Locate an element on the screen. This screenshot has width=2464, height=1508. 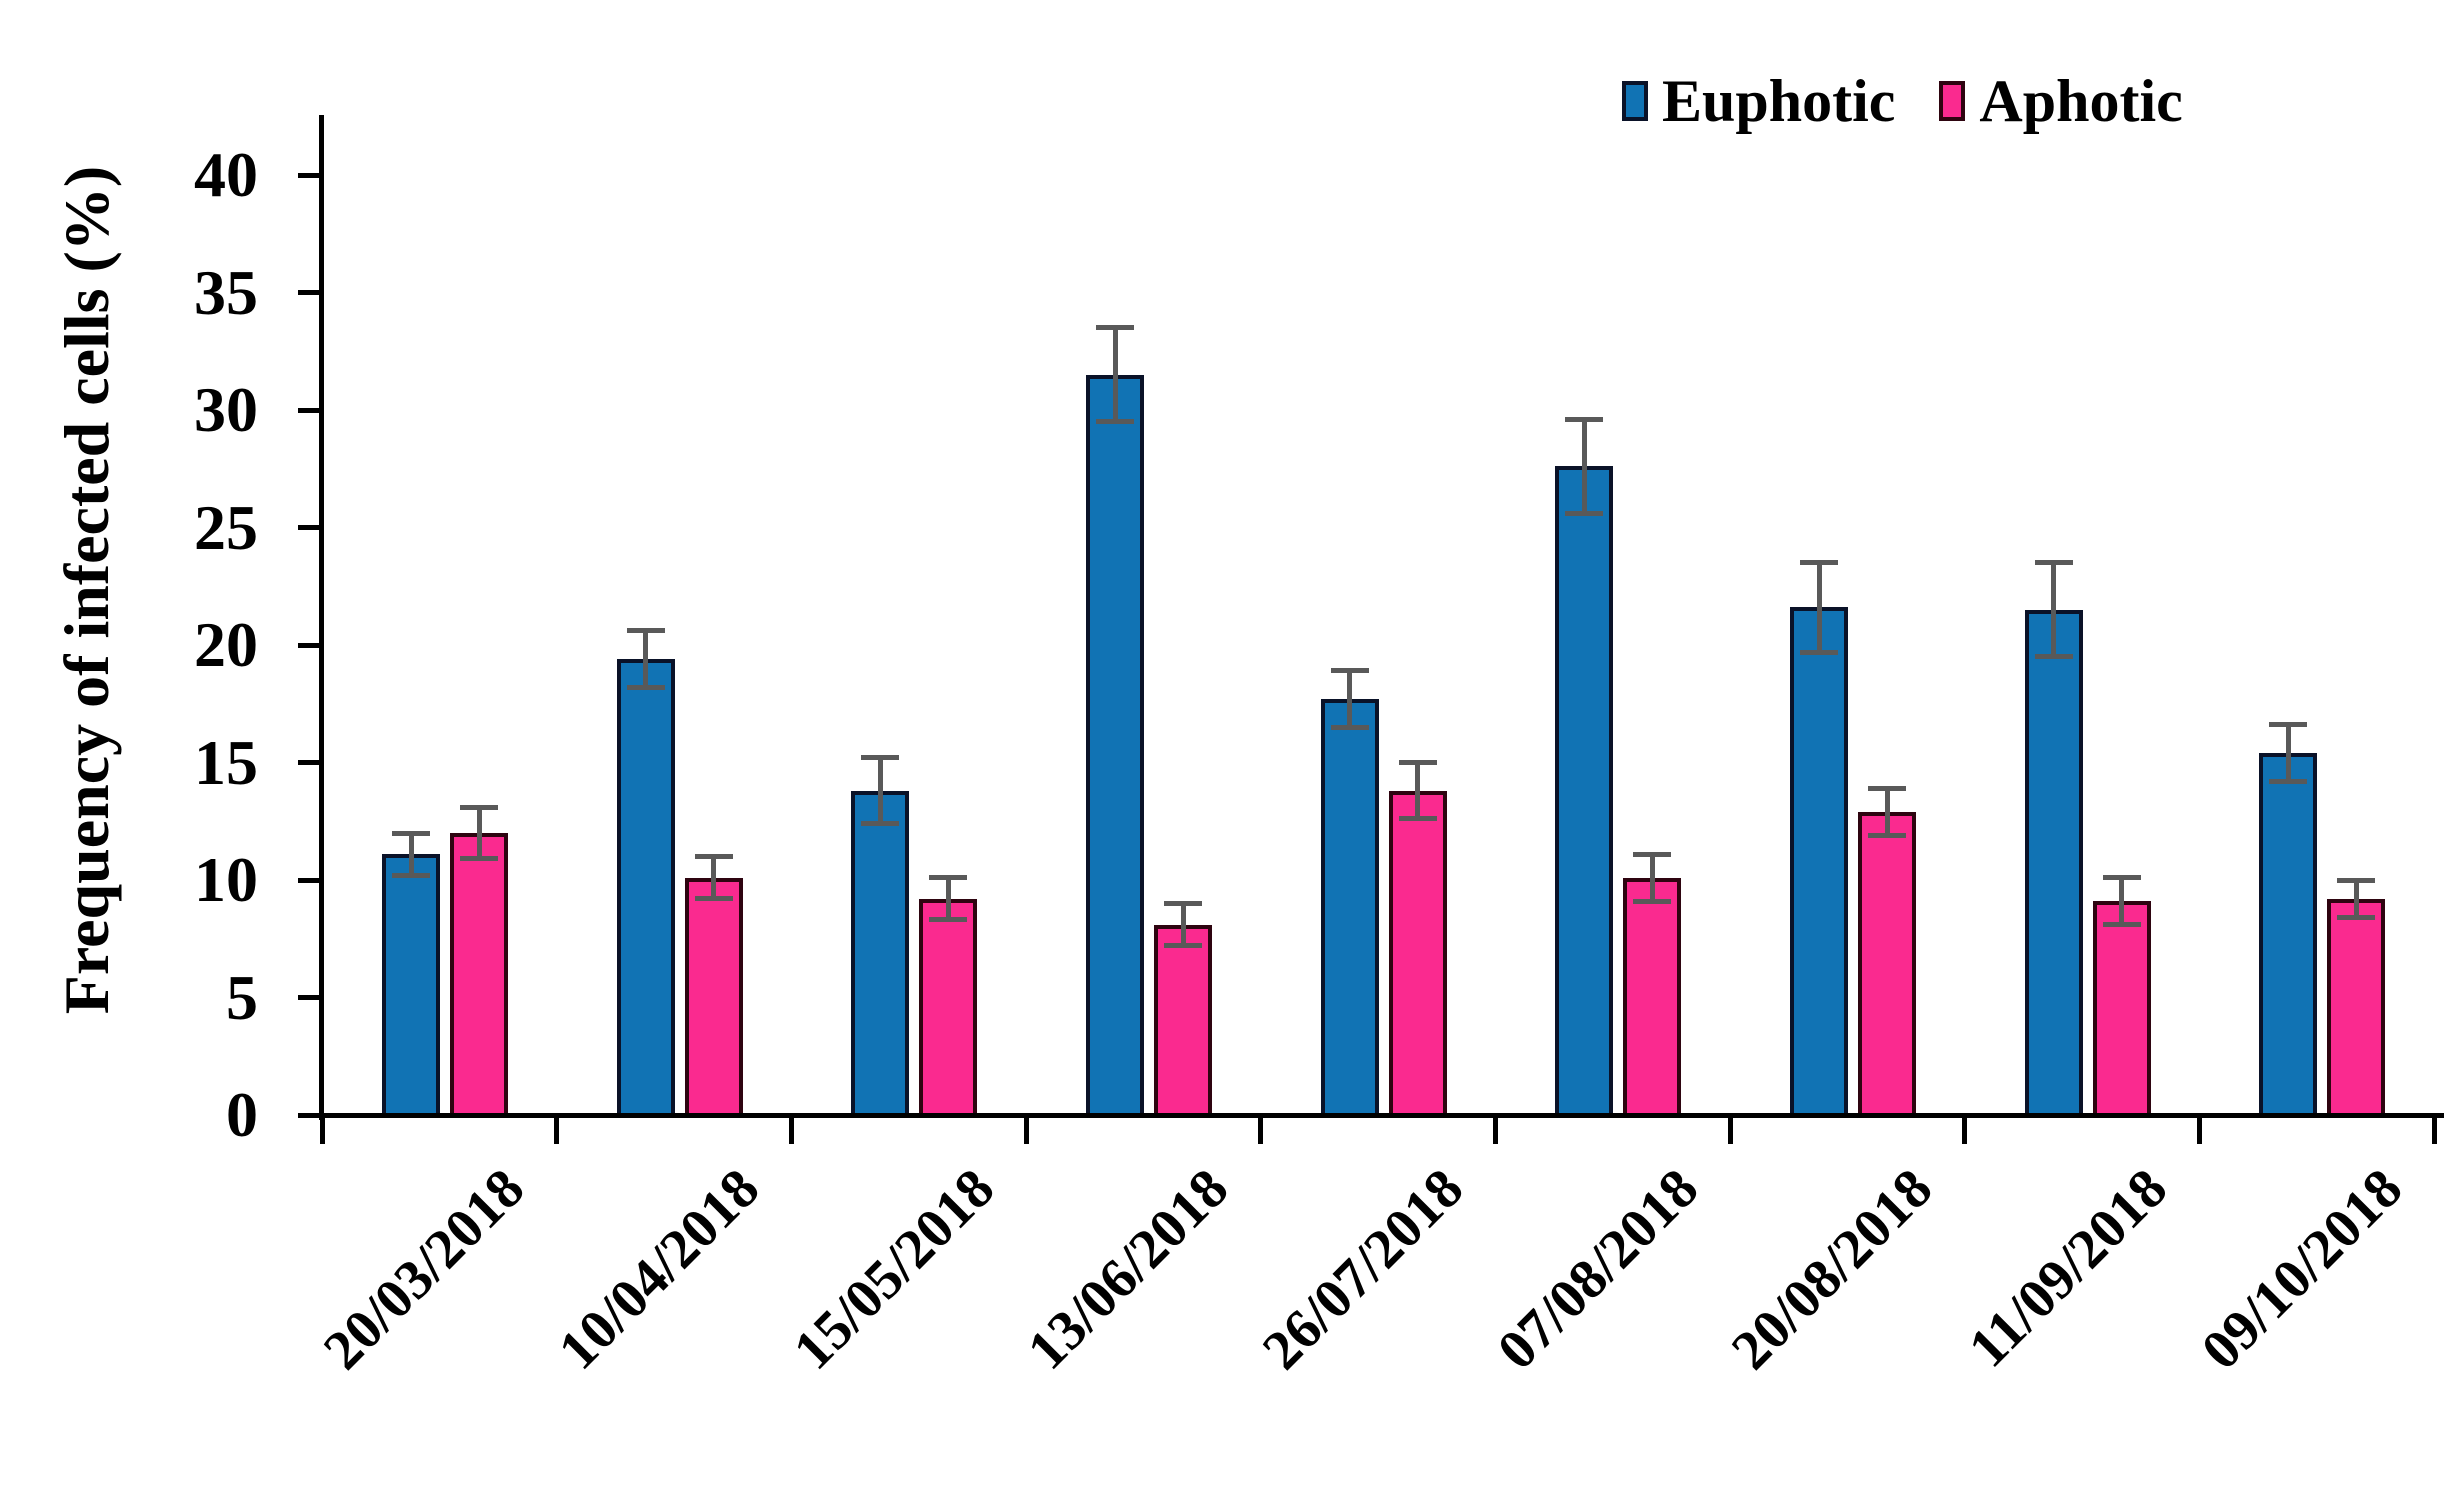
y-tick-label: 5 is located at coordinates (242, 997).